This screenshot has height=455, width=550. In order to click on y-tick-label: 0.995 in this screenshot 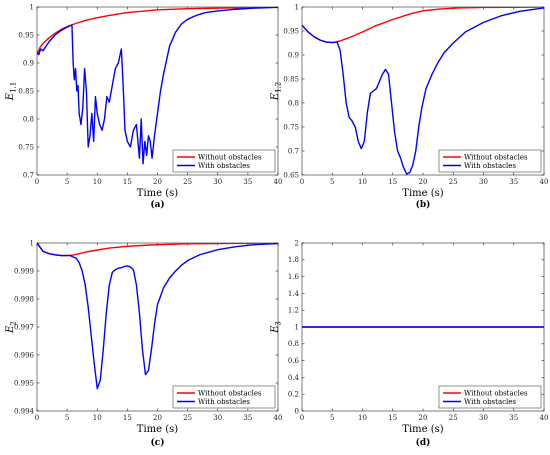, I will do `click(24, 383)`.